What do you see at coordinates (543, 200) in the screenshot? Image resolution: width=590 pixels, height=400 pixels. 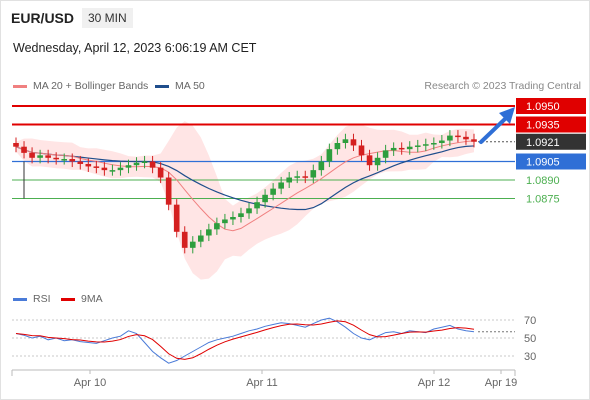 I see `level-label-1.0875: 1.0875` at bounding box center [543, 200].